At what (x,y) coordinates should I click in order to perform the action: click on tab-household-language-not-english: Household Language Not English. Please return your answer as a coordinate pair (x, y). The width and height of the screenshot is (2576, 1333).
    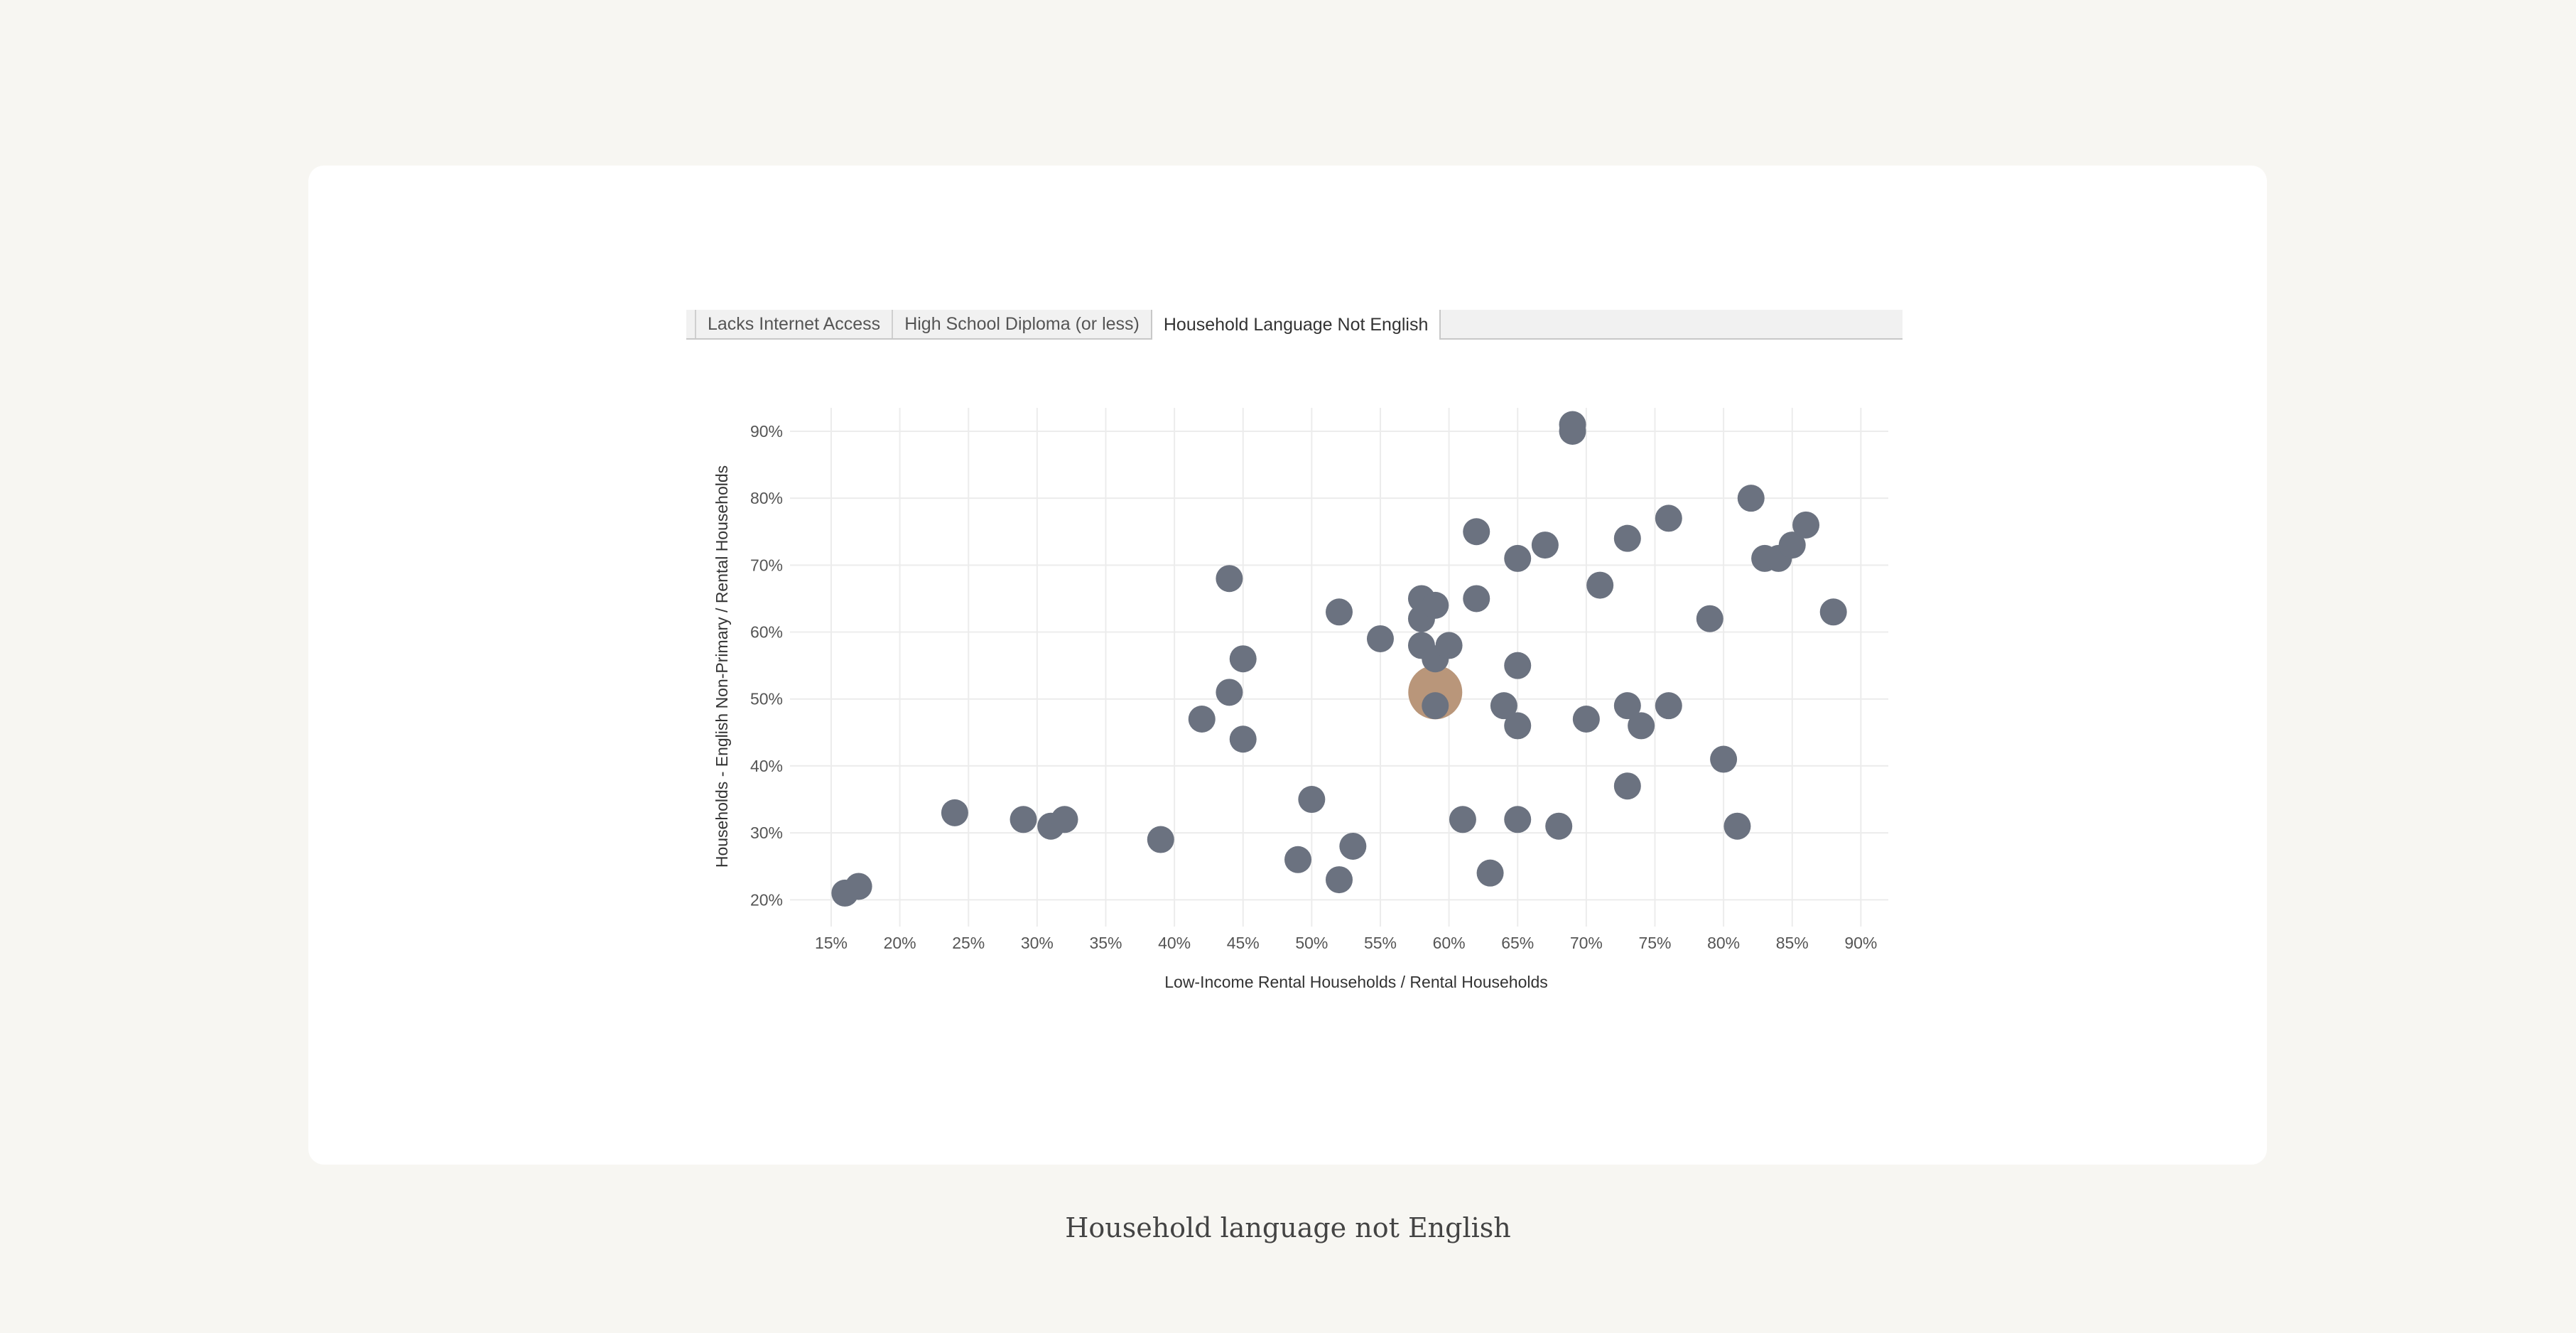
    Looking at the image, I should click on (1295, 325).